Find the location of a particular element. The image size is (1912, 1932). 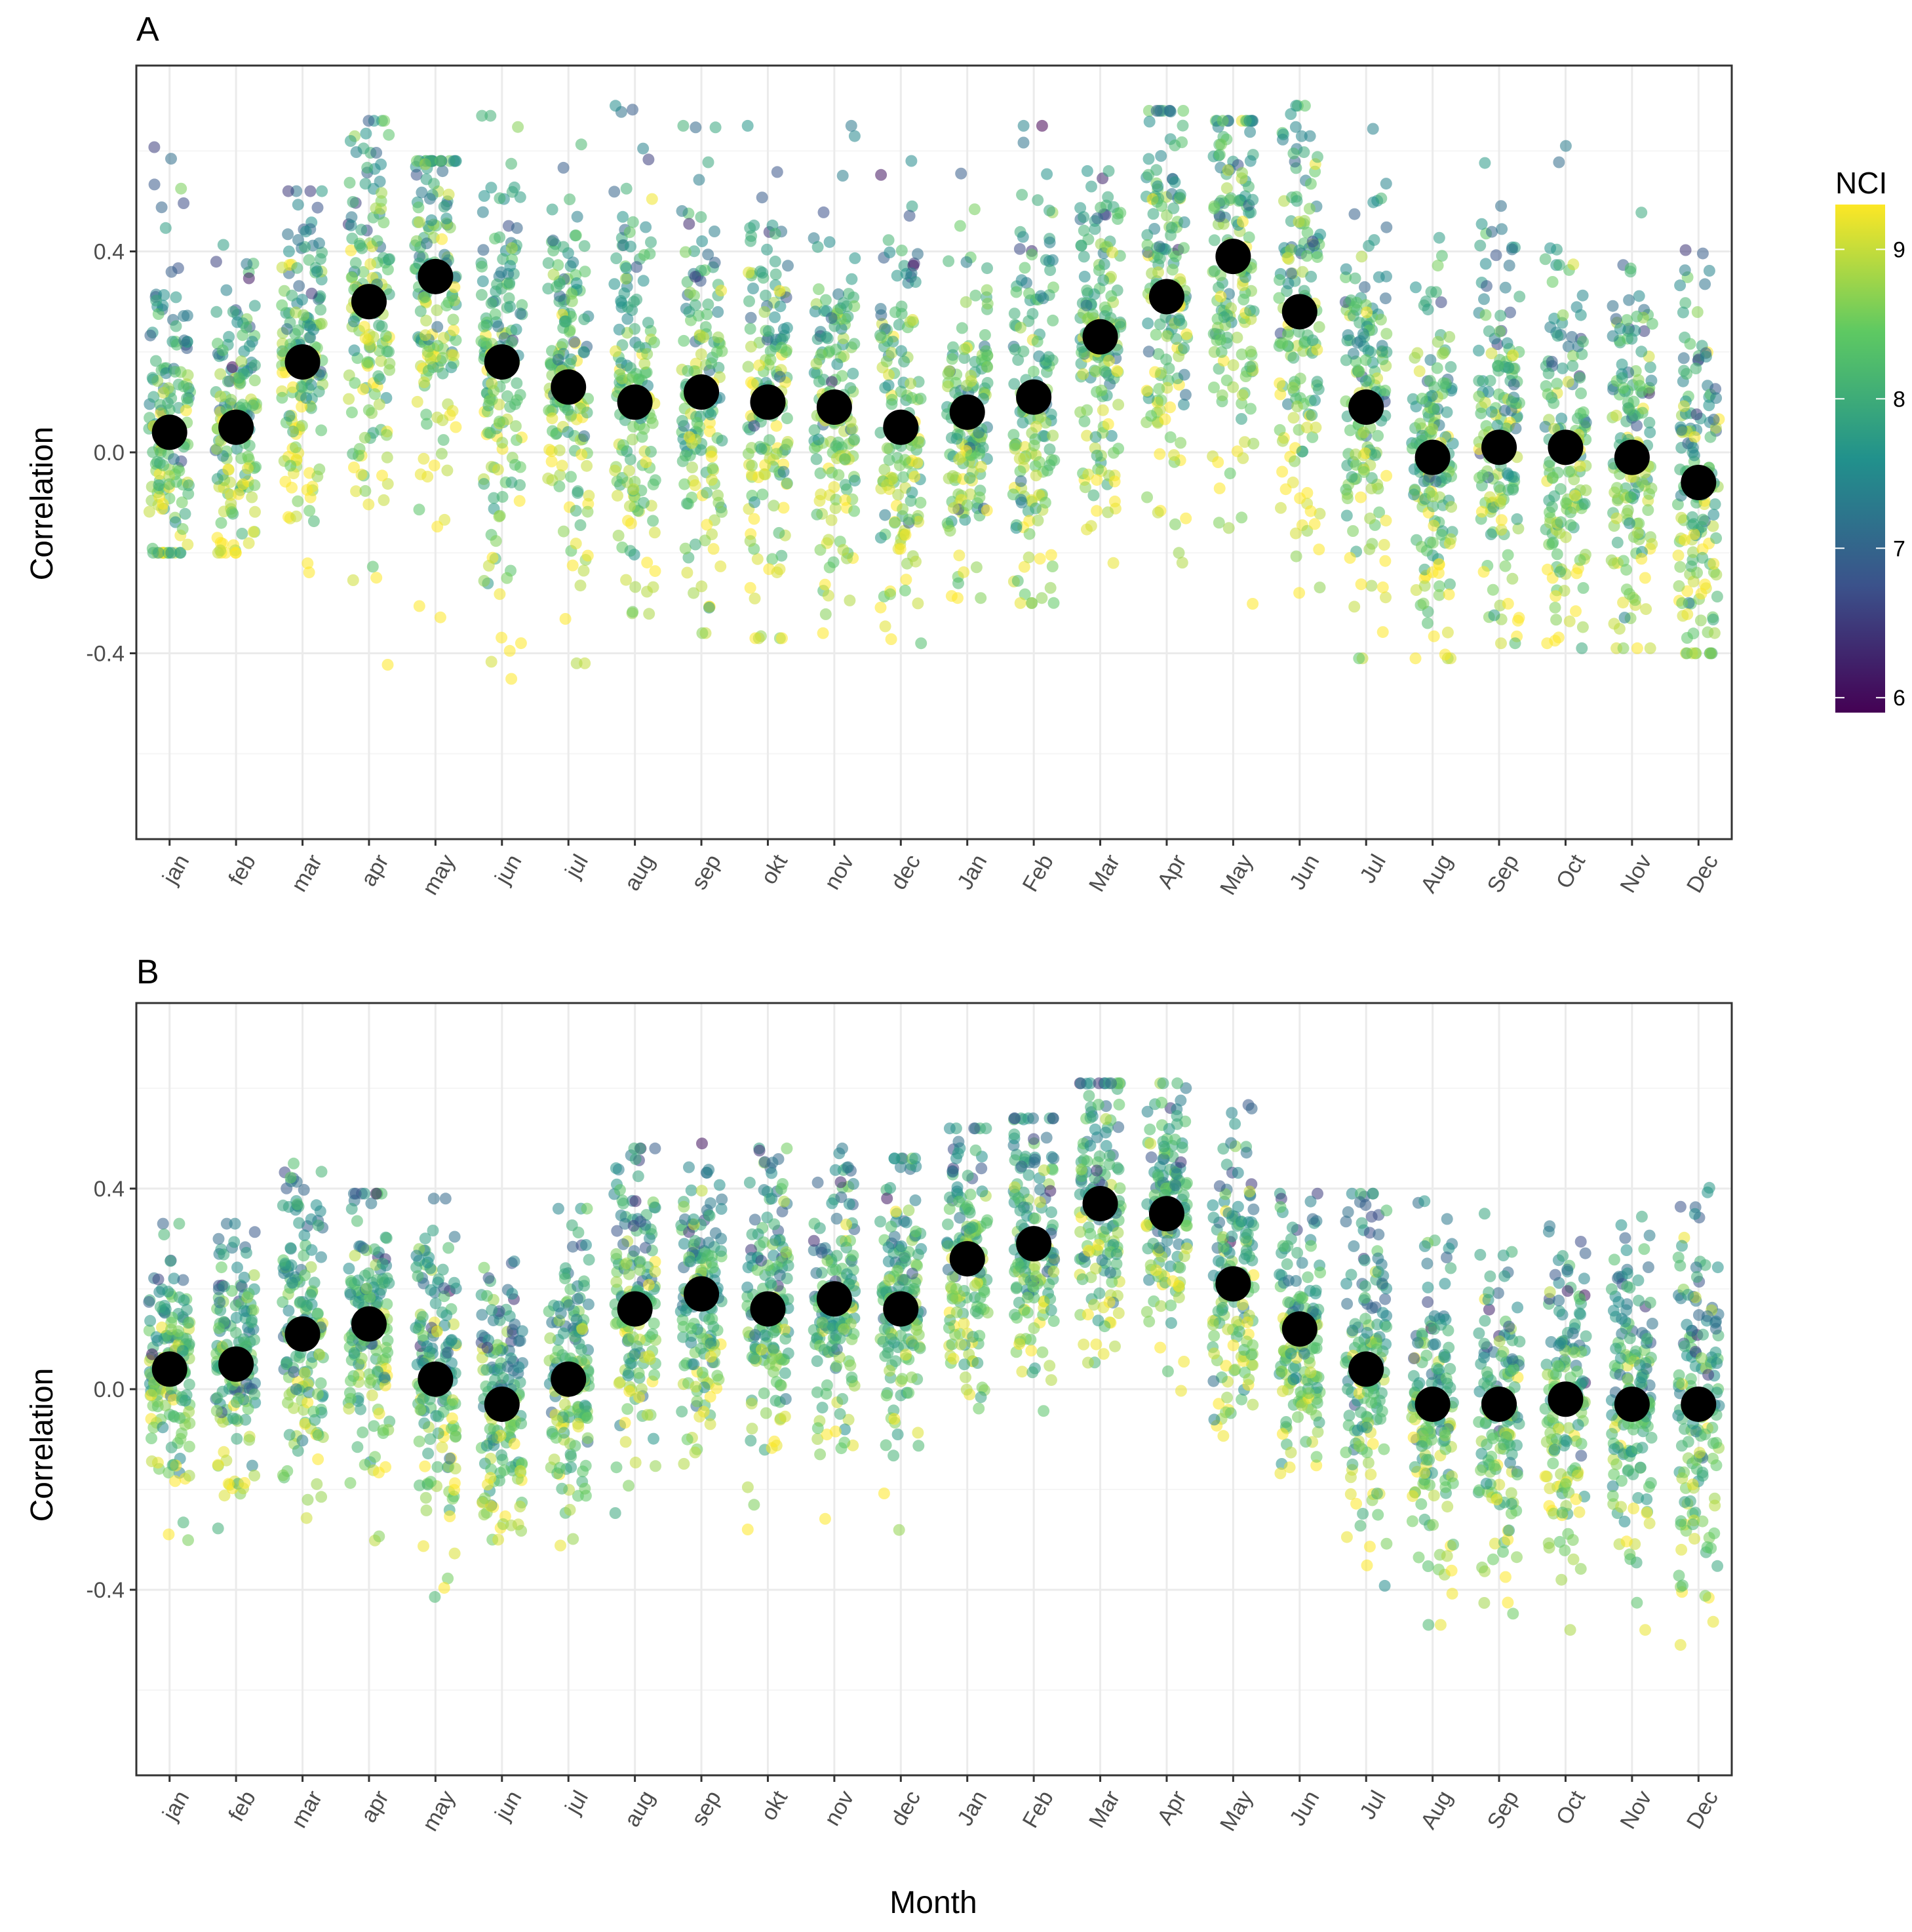

y-tick-label: -0.4 is located at coordinates (105, 653).